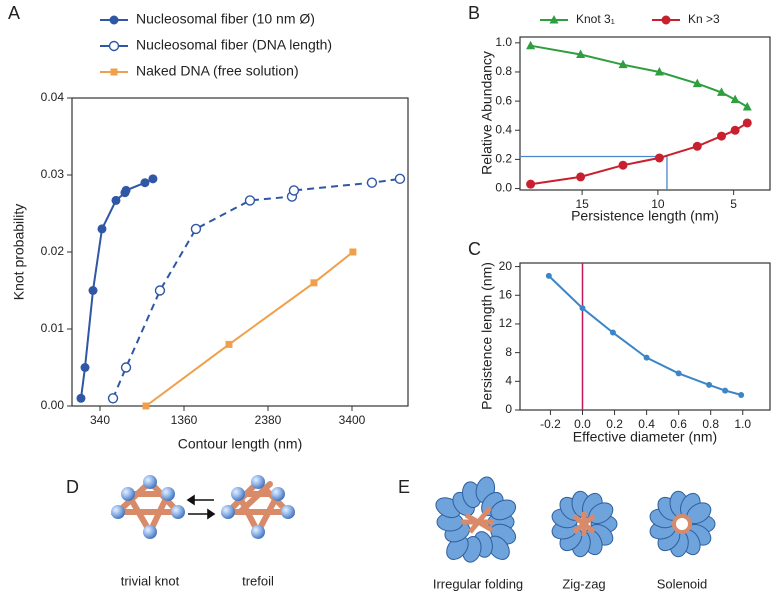  Describe the element at coordinates (14, 13) in the screenshot. I see `panel-label: A` at that location.